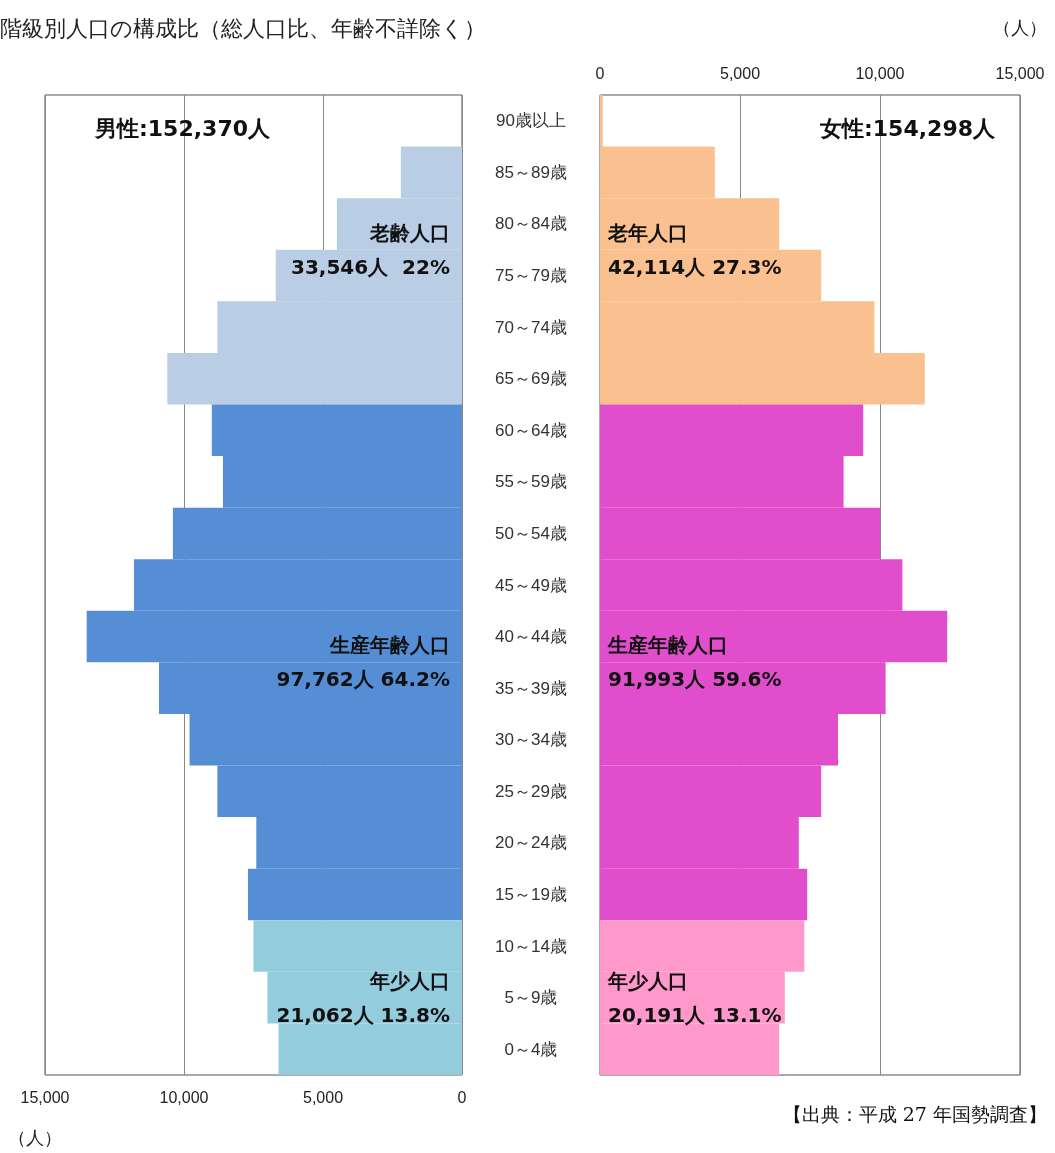  I want to click on y-tick-label: 85～89歳, so click(531, 172).